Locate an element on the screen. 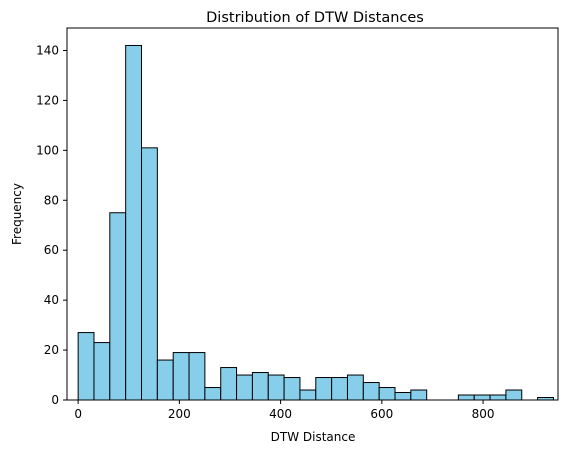  x-axis-label: DTW Distance is located at coordinates (313, 437).